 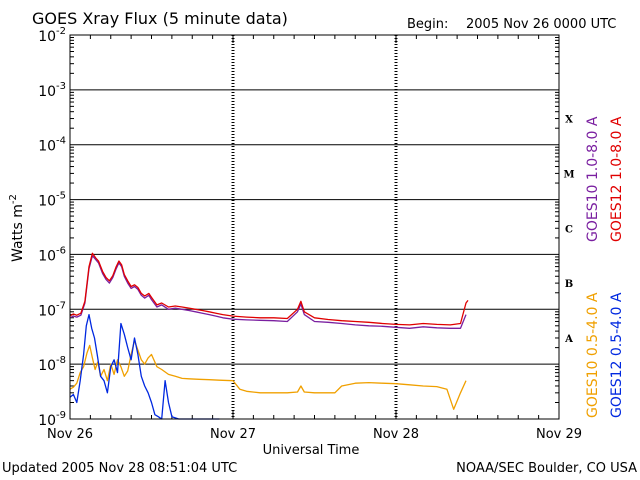 What do you see at coordinates (568, 339) in the screenshot?
I see `flare-class-label: A` at bounding box center [568, 339].